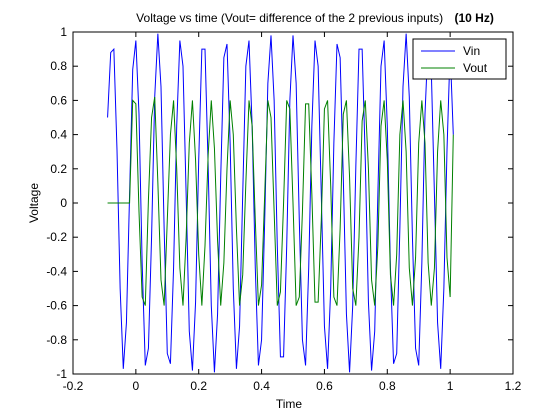 This screenshot has width=560, height=420. Describe the element at coordinates (73, 386) in the screenshot. I see `x-tick-label: -0.2` at that location.